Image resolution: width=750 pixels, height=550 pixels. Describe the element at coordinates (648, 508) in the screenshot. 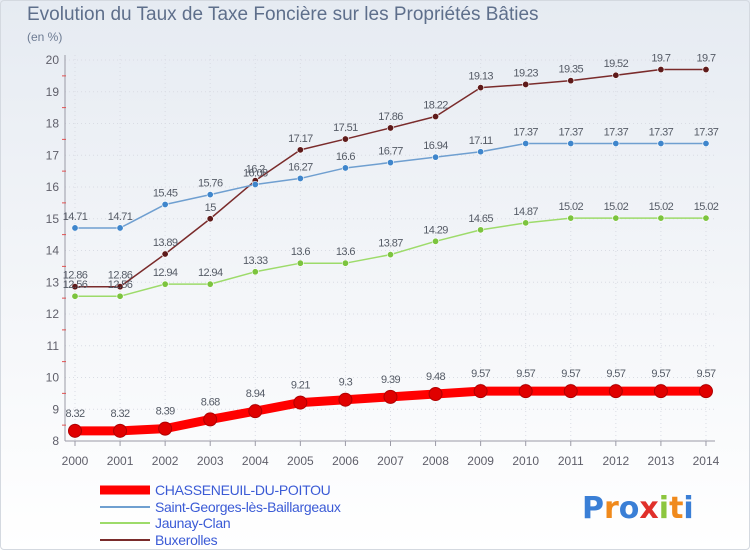

I see `logo-letter: x` at that location.